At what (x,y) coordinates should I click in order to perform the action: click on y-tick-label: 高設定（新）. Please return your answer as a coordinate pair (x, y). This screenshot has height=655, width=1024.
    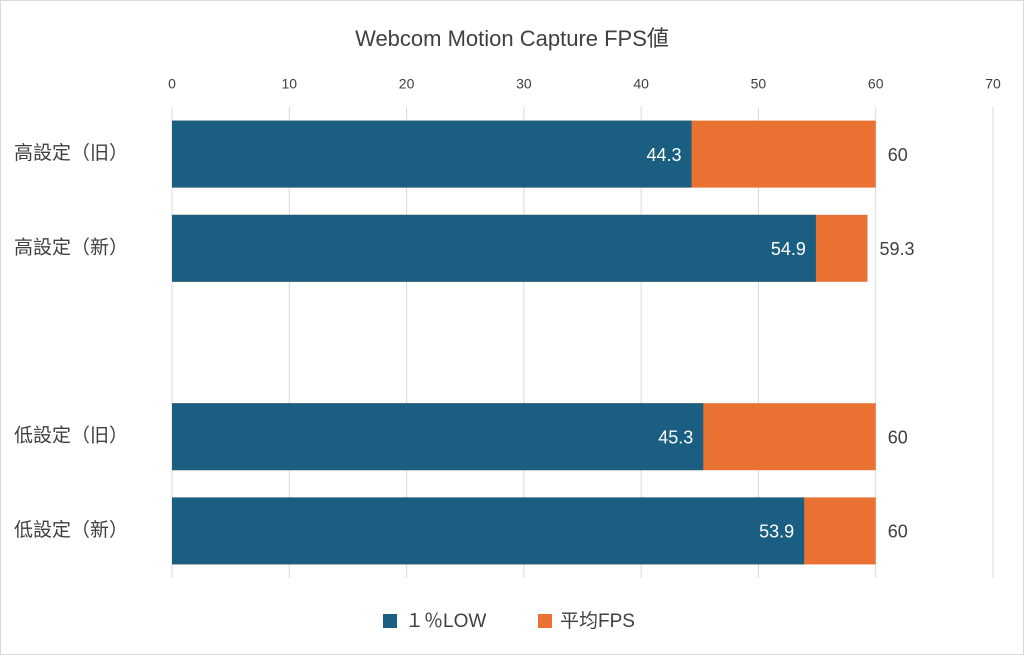
    Looking at the image, I should click on (71, 247).